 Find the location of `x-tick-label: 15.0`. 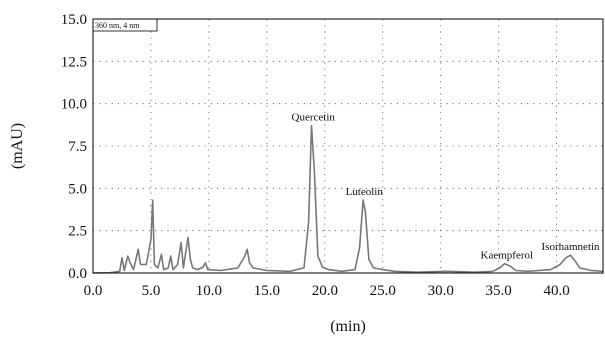

x-tick-label: 15.0 is located at coordinates (267, 291).